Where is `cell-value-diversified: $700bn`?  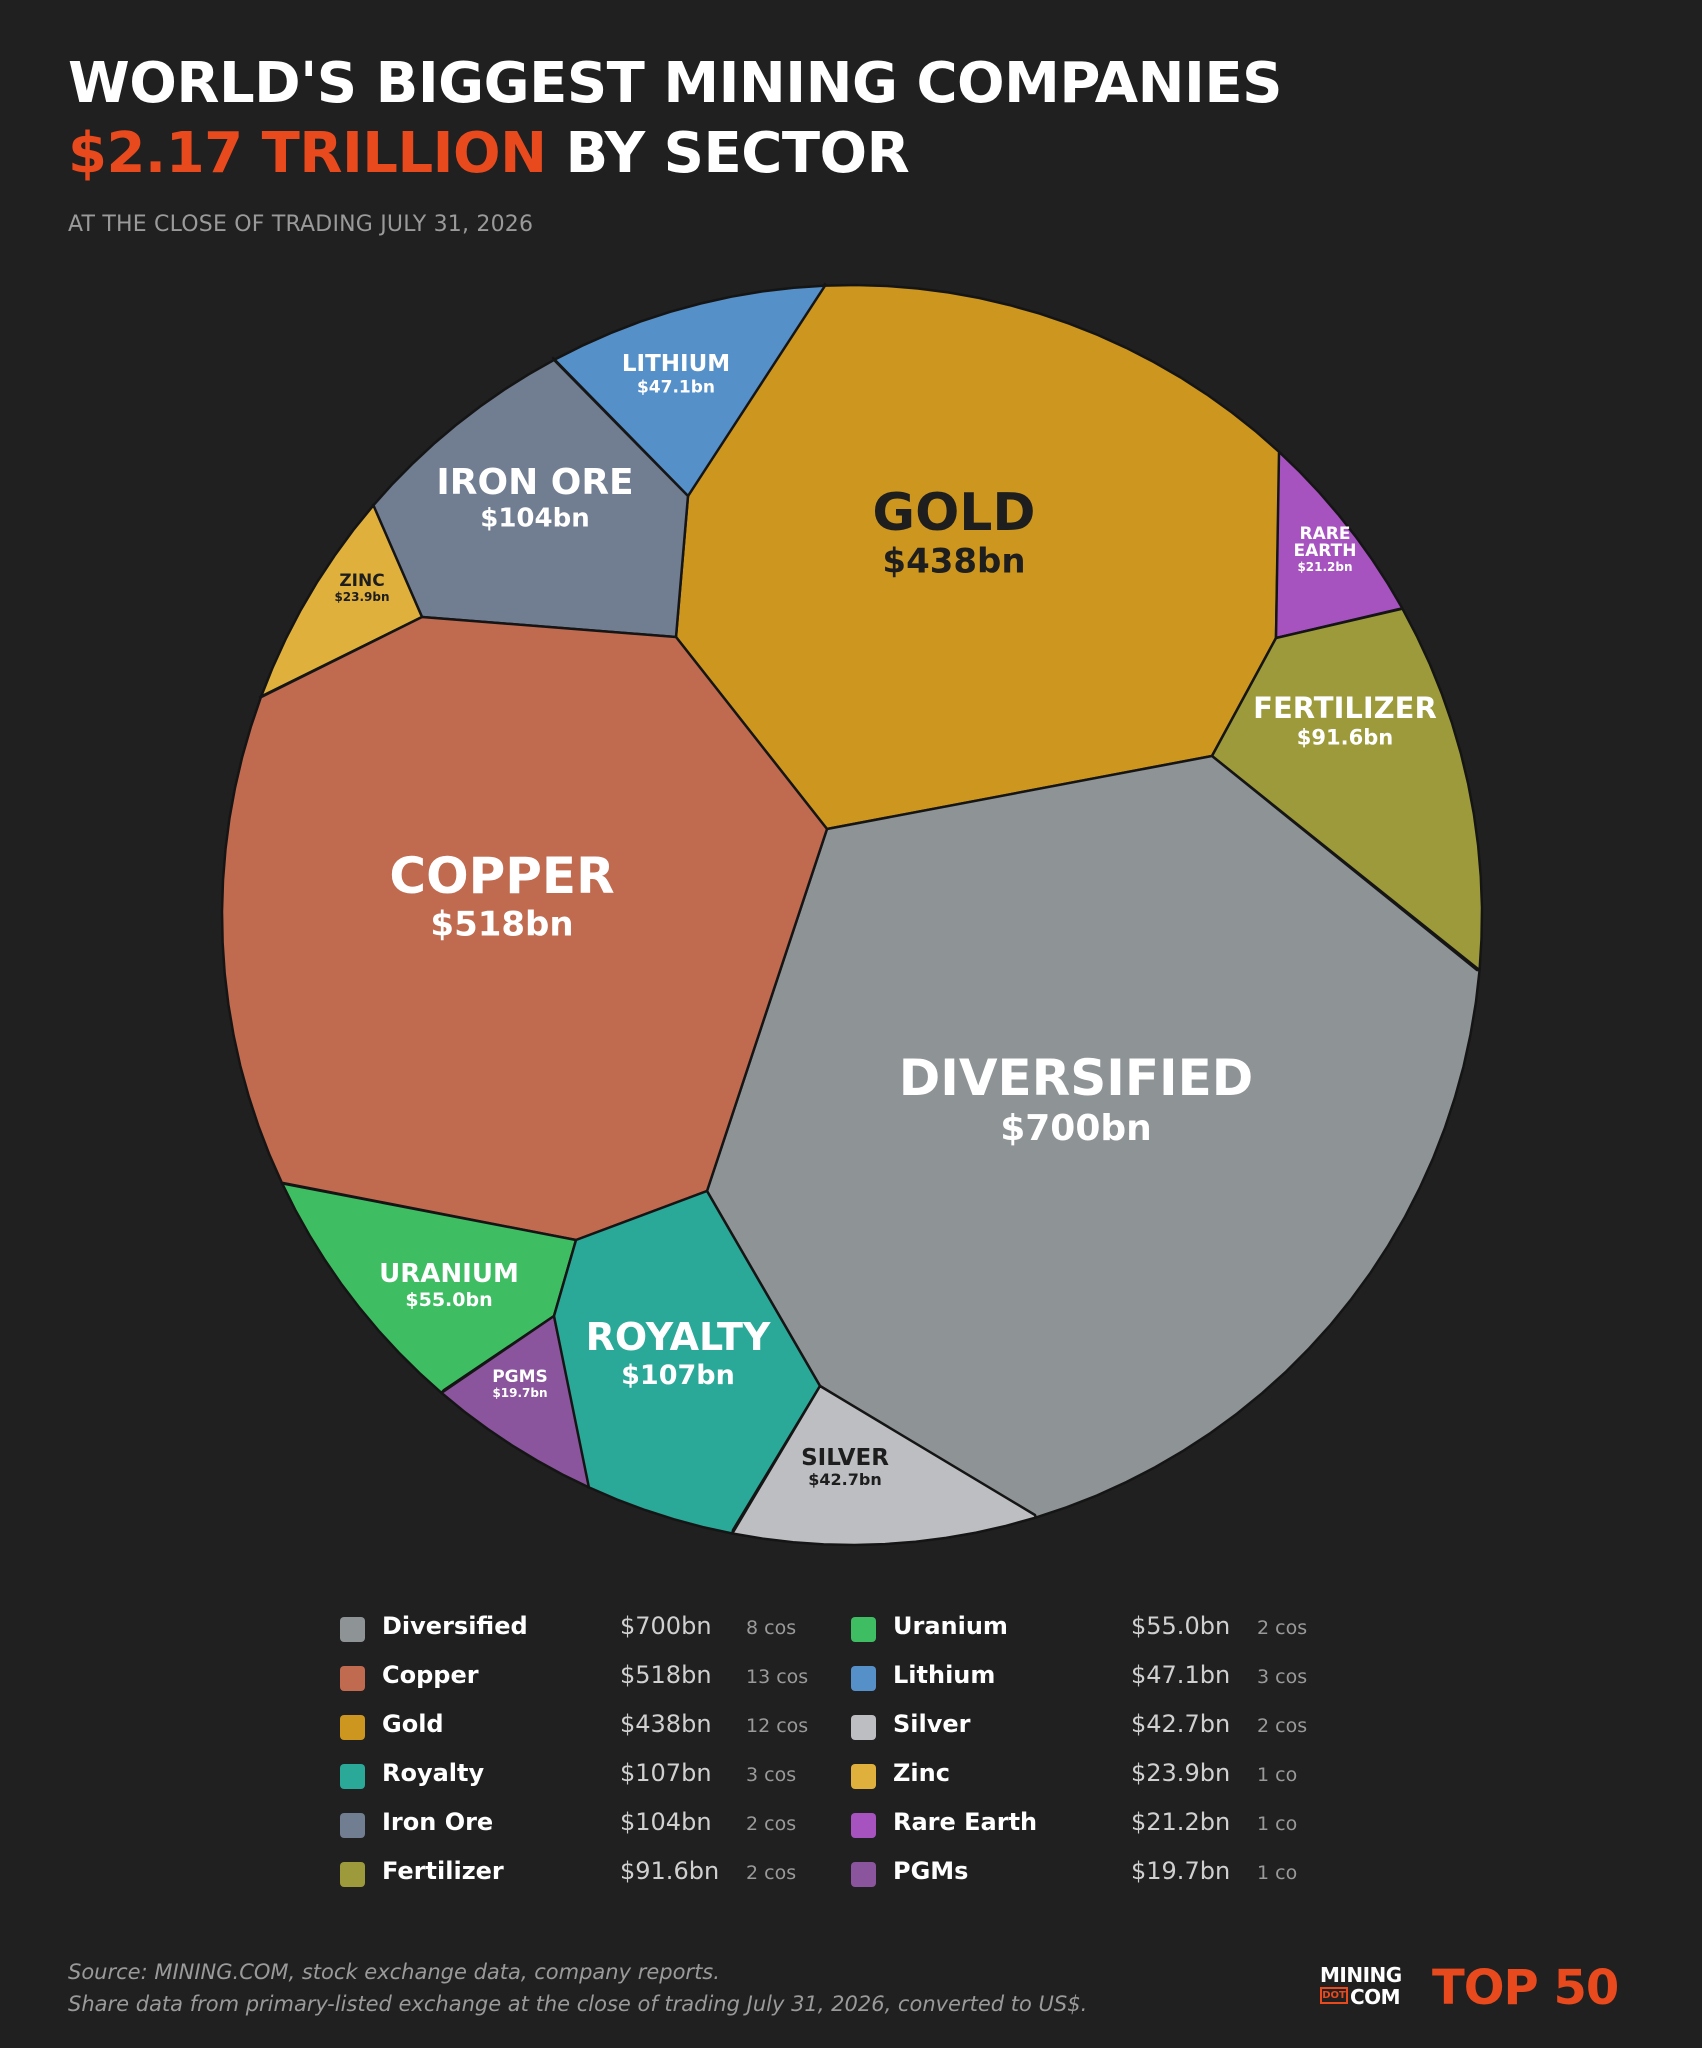 cell-value-diversified: $700bn is located at coordinates (1076, 1128).